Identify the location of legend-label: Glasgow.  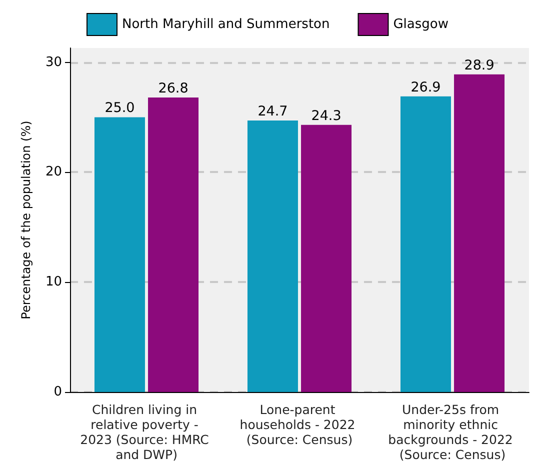
(421, 24).